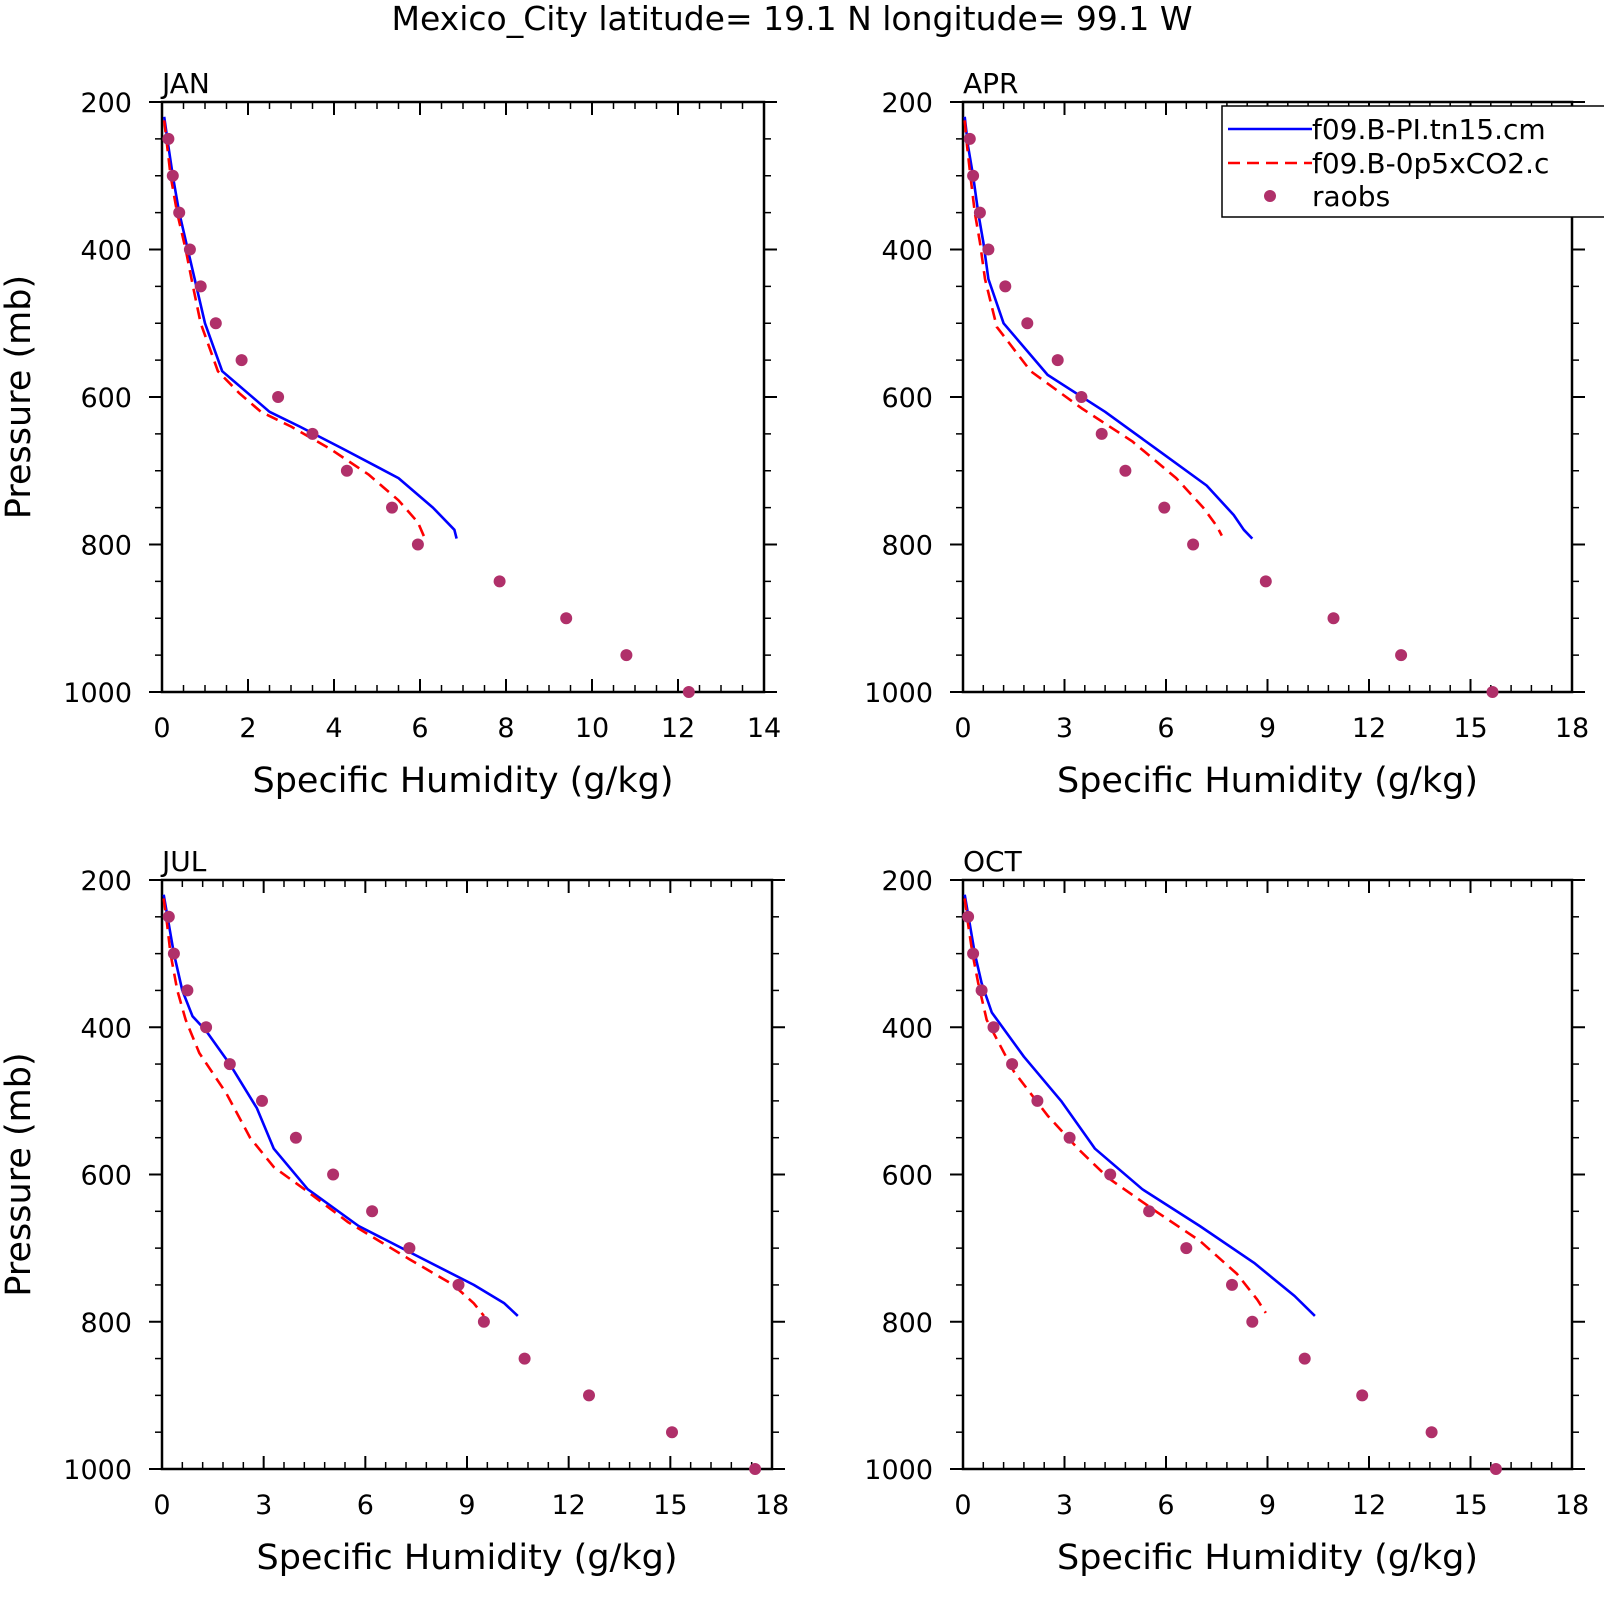 The width and height of the screenshot is (1604, 1602). I want to click on x-tick-label: 14, so click(764, 728).